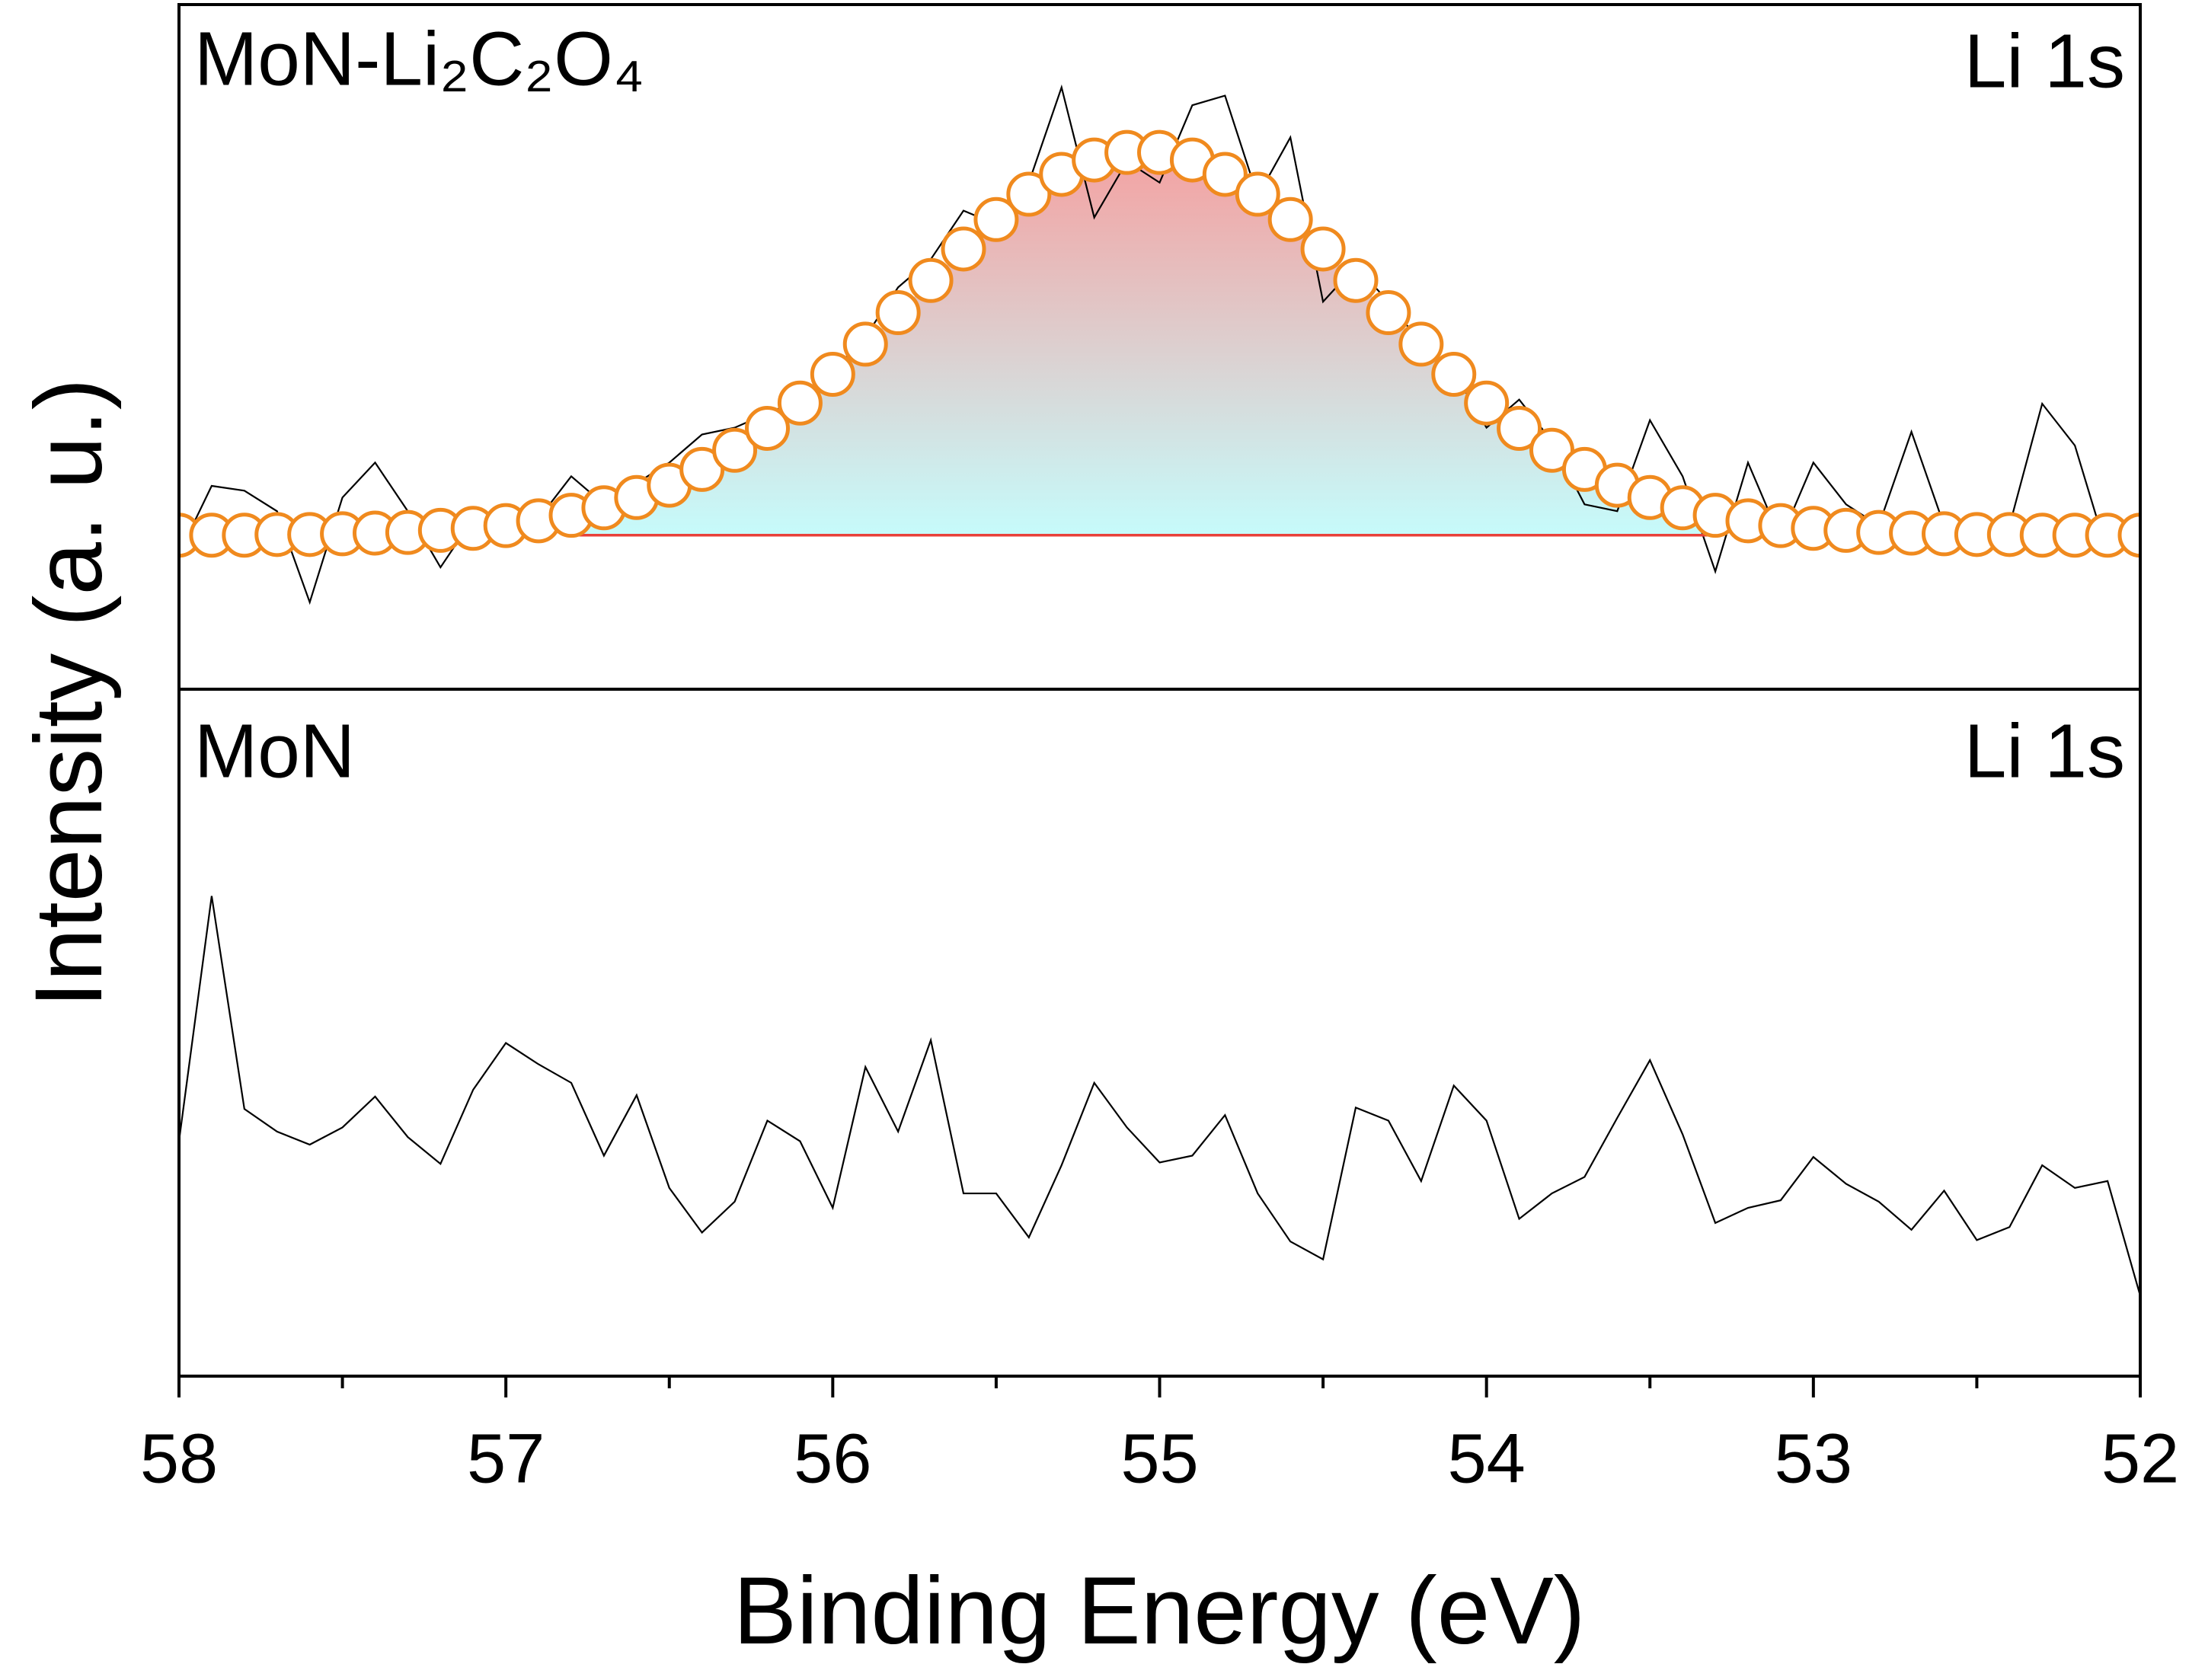 This screenshot has width=2189, height=1680. What do you see at coordinates (1143, 343) in the screenshot?
I see `peak-area` at bounding box center [1143, 343].